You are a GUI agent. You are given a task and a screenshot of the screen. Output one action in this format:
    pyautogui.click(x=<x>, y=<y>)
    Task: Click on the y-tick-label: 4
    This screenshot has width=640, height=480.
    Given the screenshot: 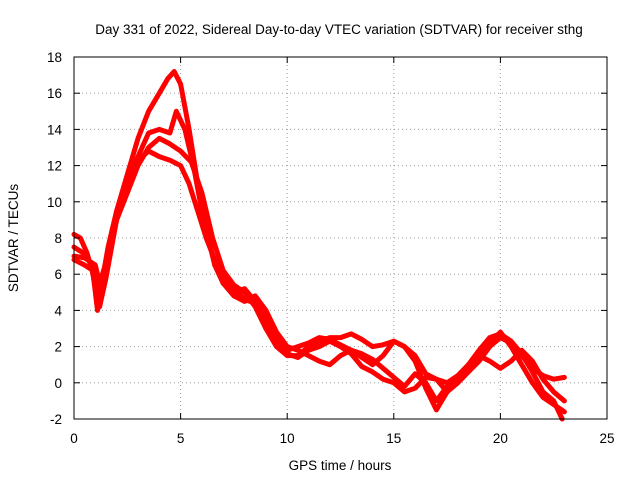 What is the action you would take?
    pyautogui.click(x=58, y=310)
    